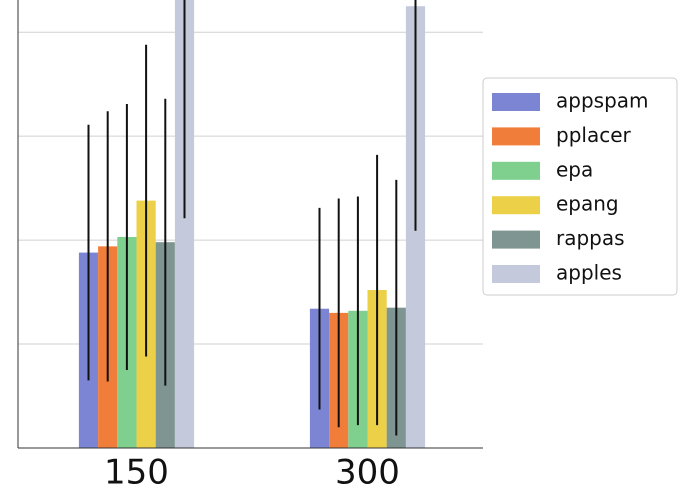 The image size is (680, 500). I want to click on legend-label: pplacer, so click(594, 135).